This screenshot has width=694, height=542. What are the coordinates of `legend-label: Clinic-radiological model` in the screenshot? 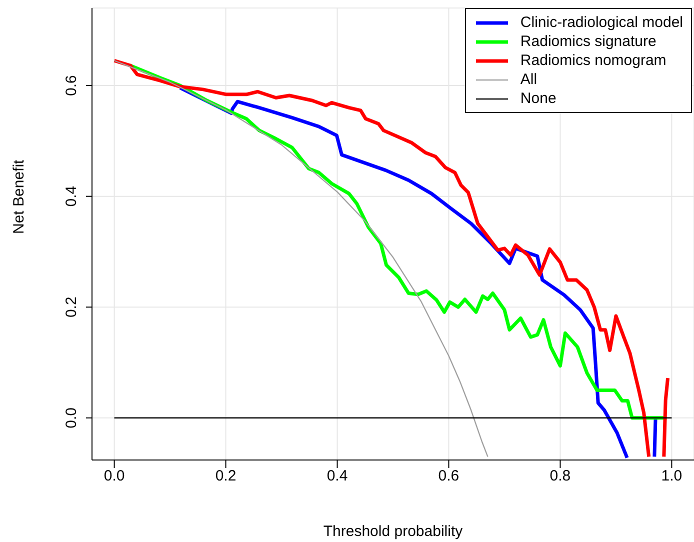 It's located at (601, 22).